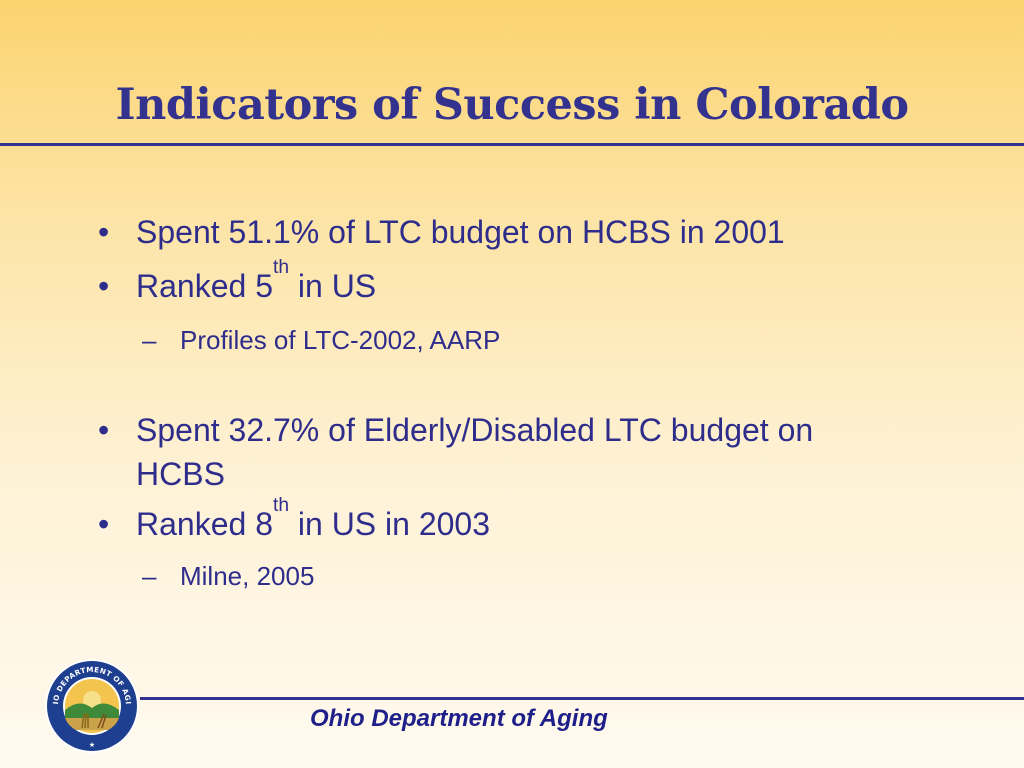 This screenshot has width=1024, height=768. I want to click on sub-bullet-text: Milne, 2005, so click(247, 576).